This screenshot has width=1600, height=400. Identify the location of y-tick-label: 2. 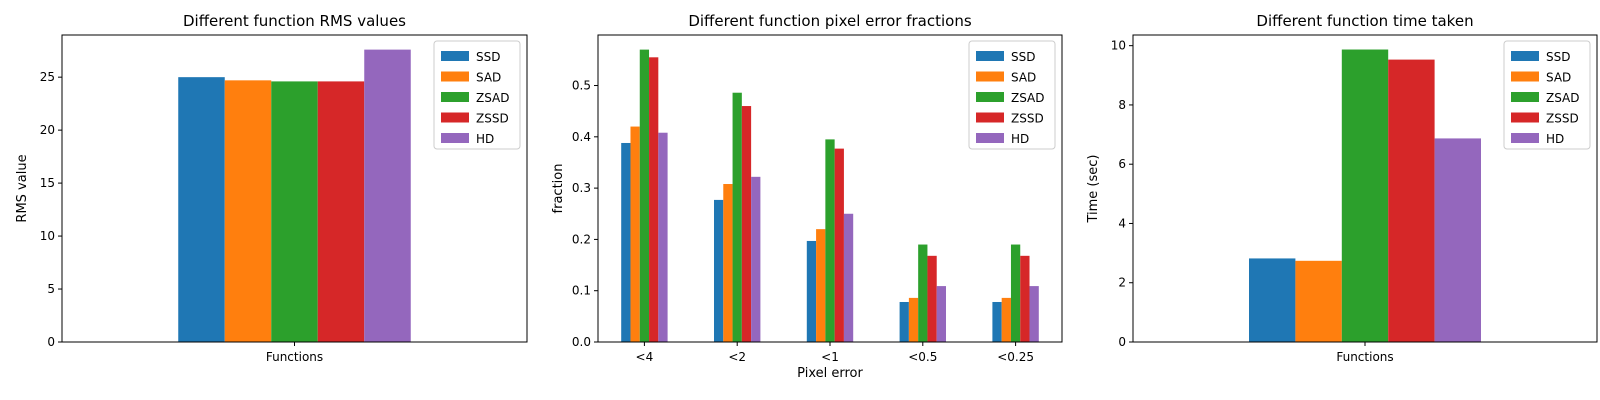
(1122, 283).